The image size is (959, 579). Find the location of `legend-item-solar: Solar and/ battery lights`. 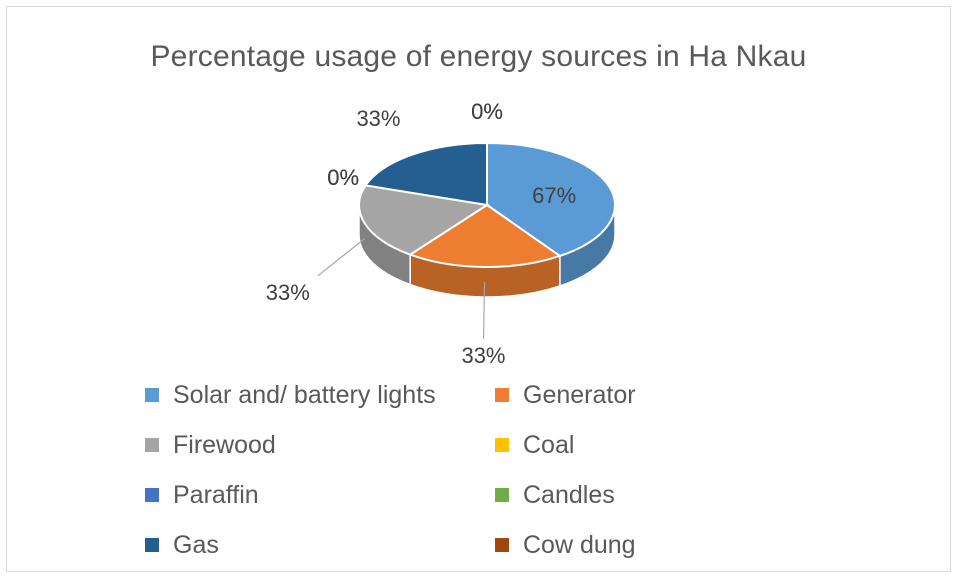

legend-item-solar: Solar and/ battery lights is located at coordinates (320, 395).